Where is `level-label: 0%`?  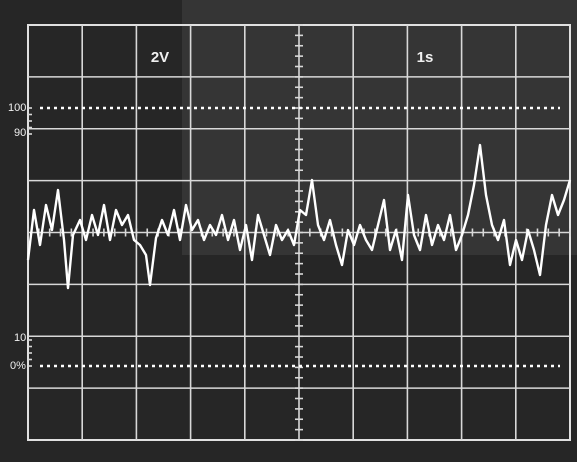
level-label: 0% is located at coordinates (18, 366).